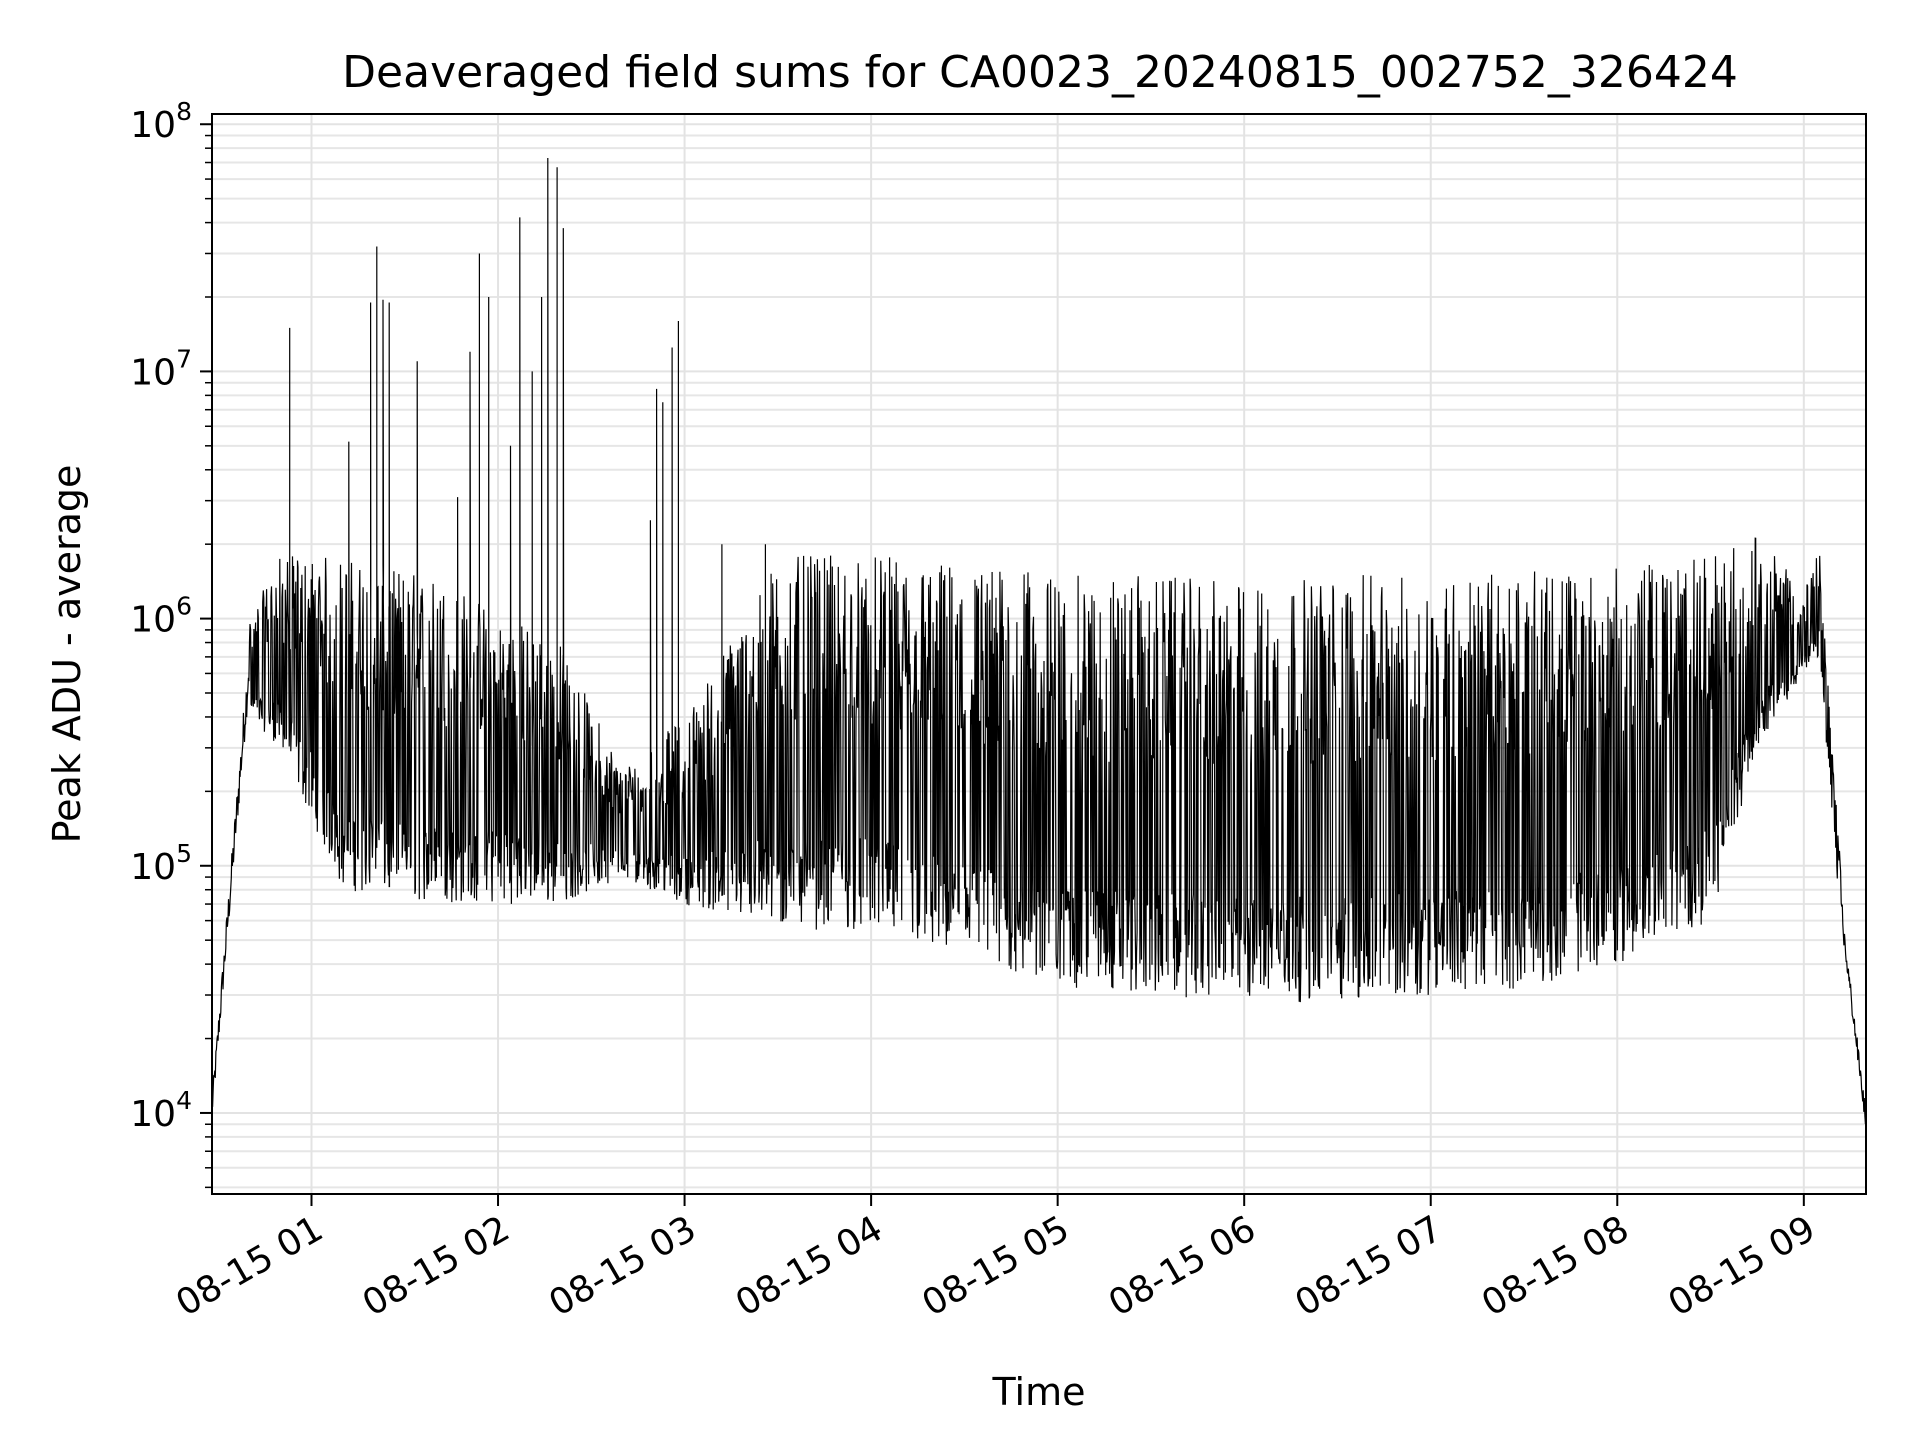 The width and height of the screenshot is (1920, 1440). Describe the element at coordinates (161, 121) in the screenshot. I see `y-tick-label: 10⁸` at that location.